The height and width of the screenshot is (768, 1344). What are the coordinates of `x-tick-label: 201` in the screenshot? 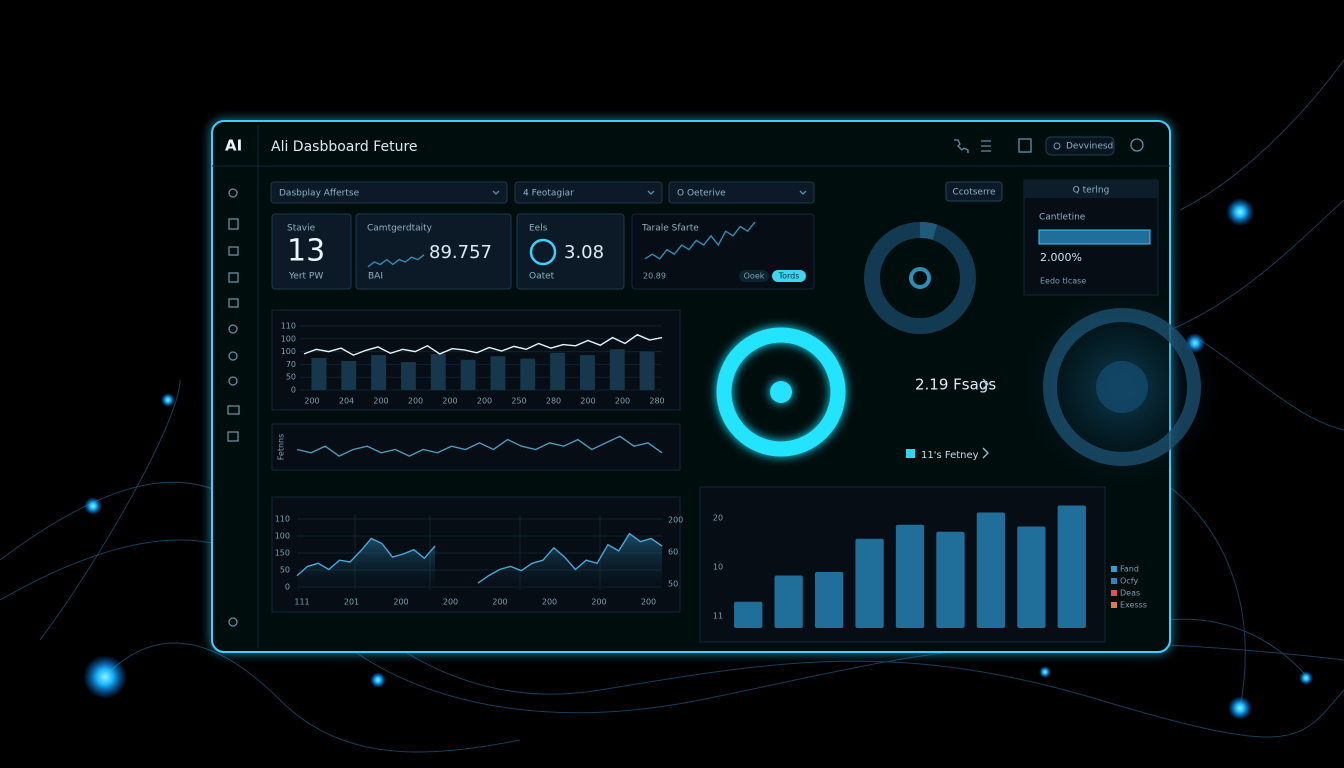 It's located at (351, 602).